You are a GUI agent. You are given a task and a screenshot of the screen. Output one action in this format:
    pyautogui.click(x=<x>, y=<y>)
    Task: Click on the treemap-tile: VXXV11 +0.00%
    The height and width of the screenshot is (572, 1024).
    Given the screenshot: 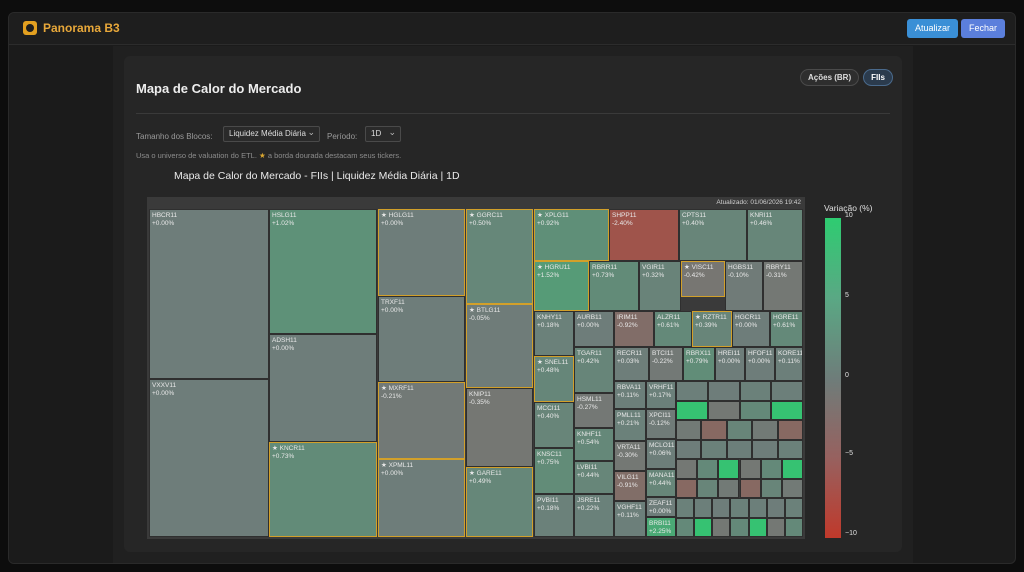 What is the action you would take?
    pyautogui.click(x=209, y=458)
    